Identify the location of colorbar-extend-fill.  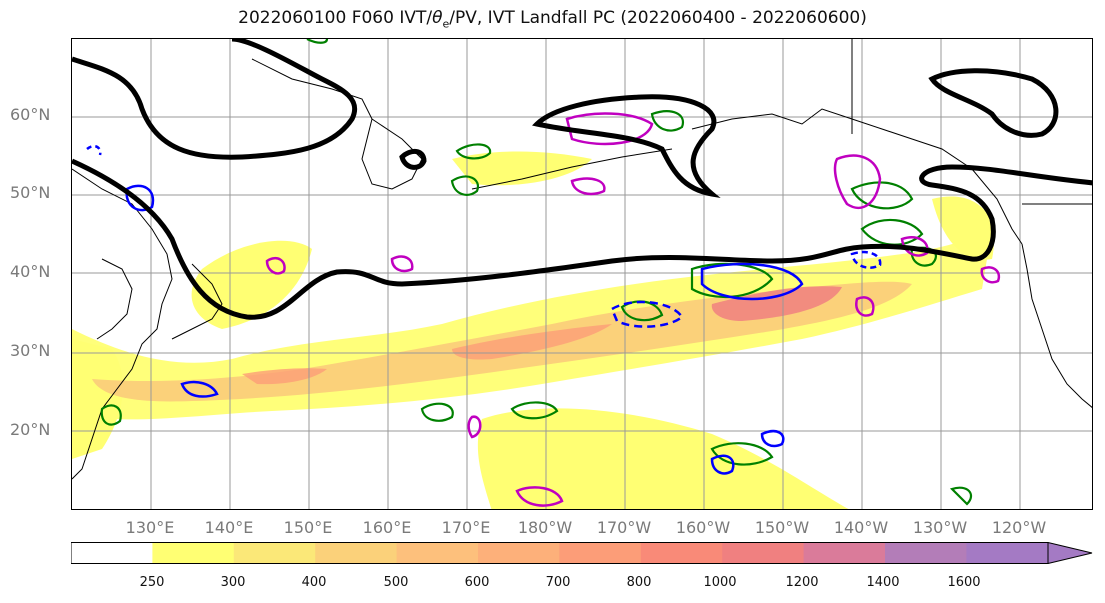
(1070, 553).